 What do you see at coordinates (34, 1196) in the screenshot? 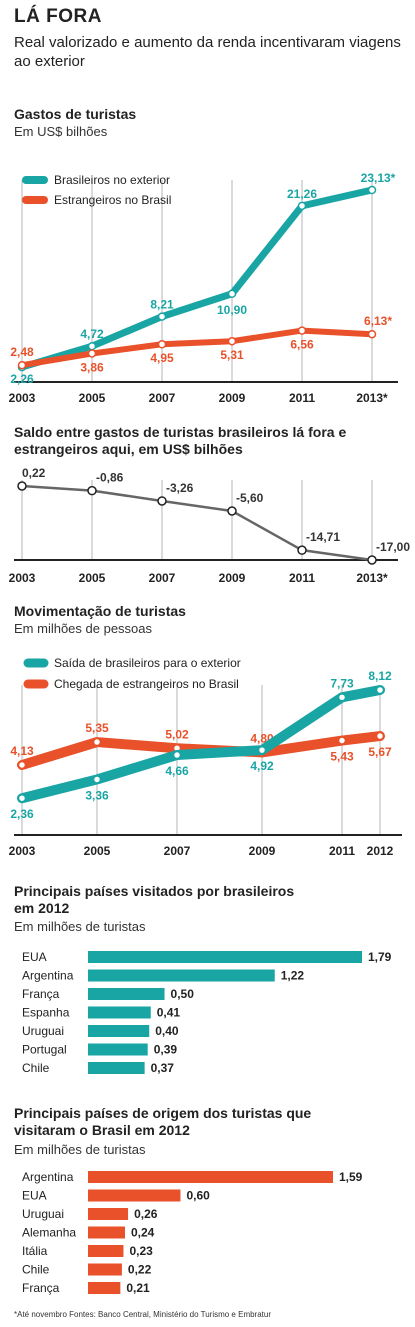
I see `category-label: EUA` at bounding box center [34, 1196].